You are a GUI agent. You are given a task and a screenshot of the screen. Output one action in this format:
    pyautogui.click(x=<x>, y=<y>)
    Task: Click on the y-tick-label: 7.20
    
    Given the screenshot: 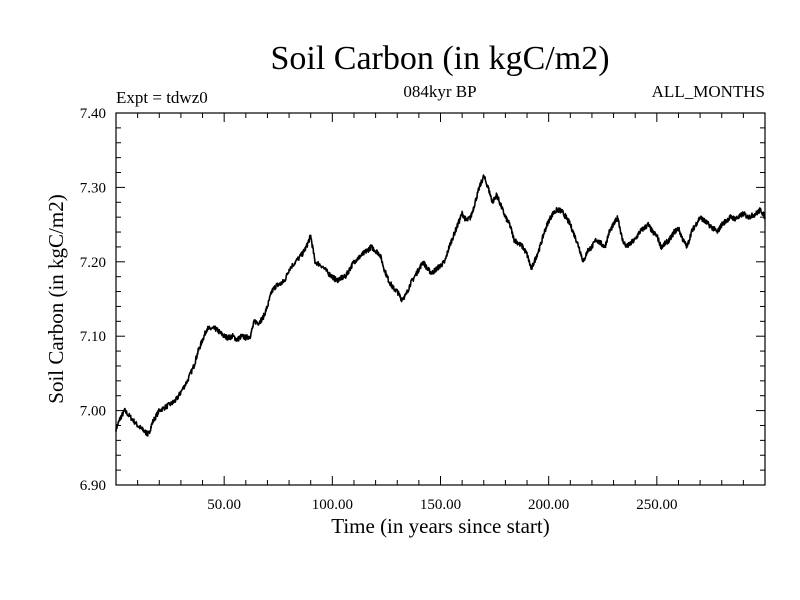 What is the action you would take?
    pyautogui.click(x=93, y=263)
    